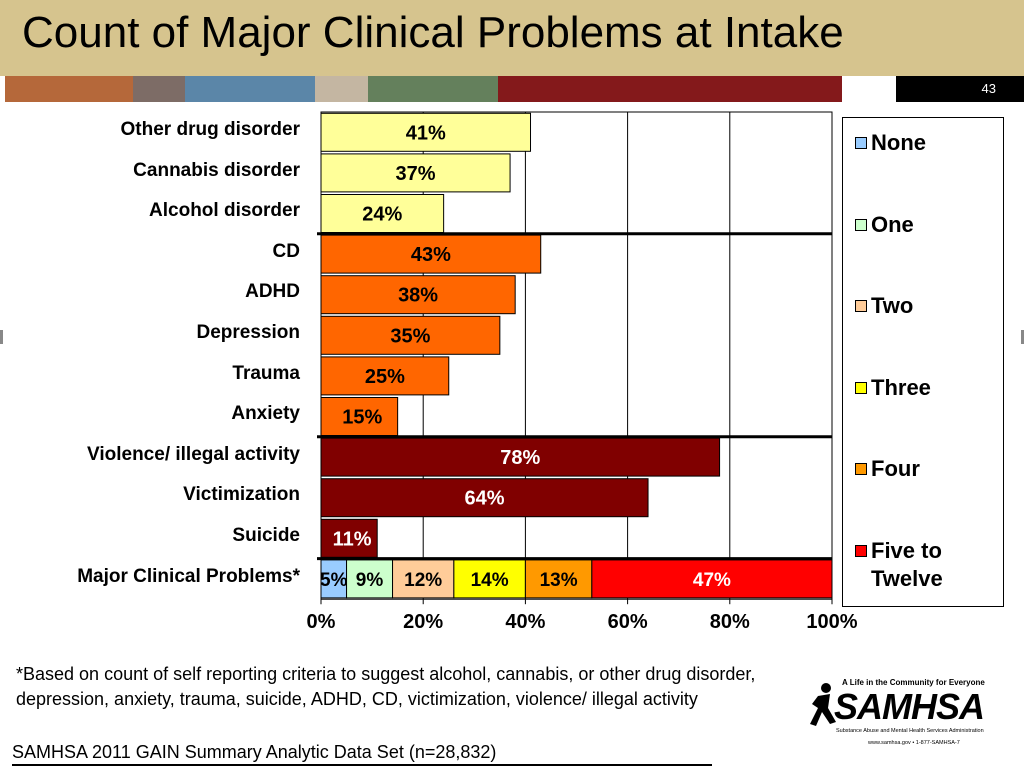  Describe the element at coordinates (286, 251) in the screenshot. I see `category-label: CD` at that location.